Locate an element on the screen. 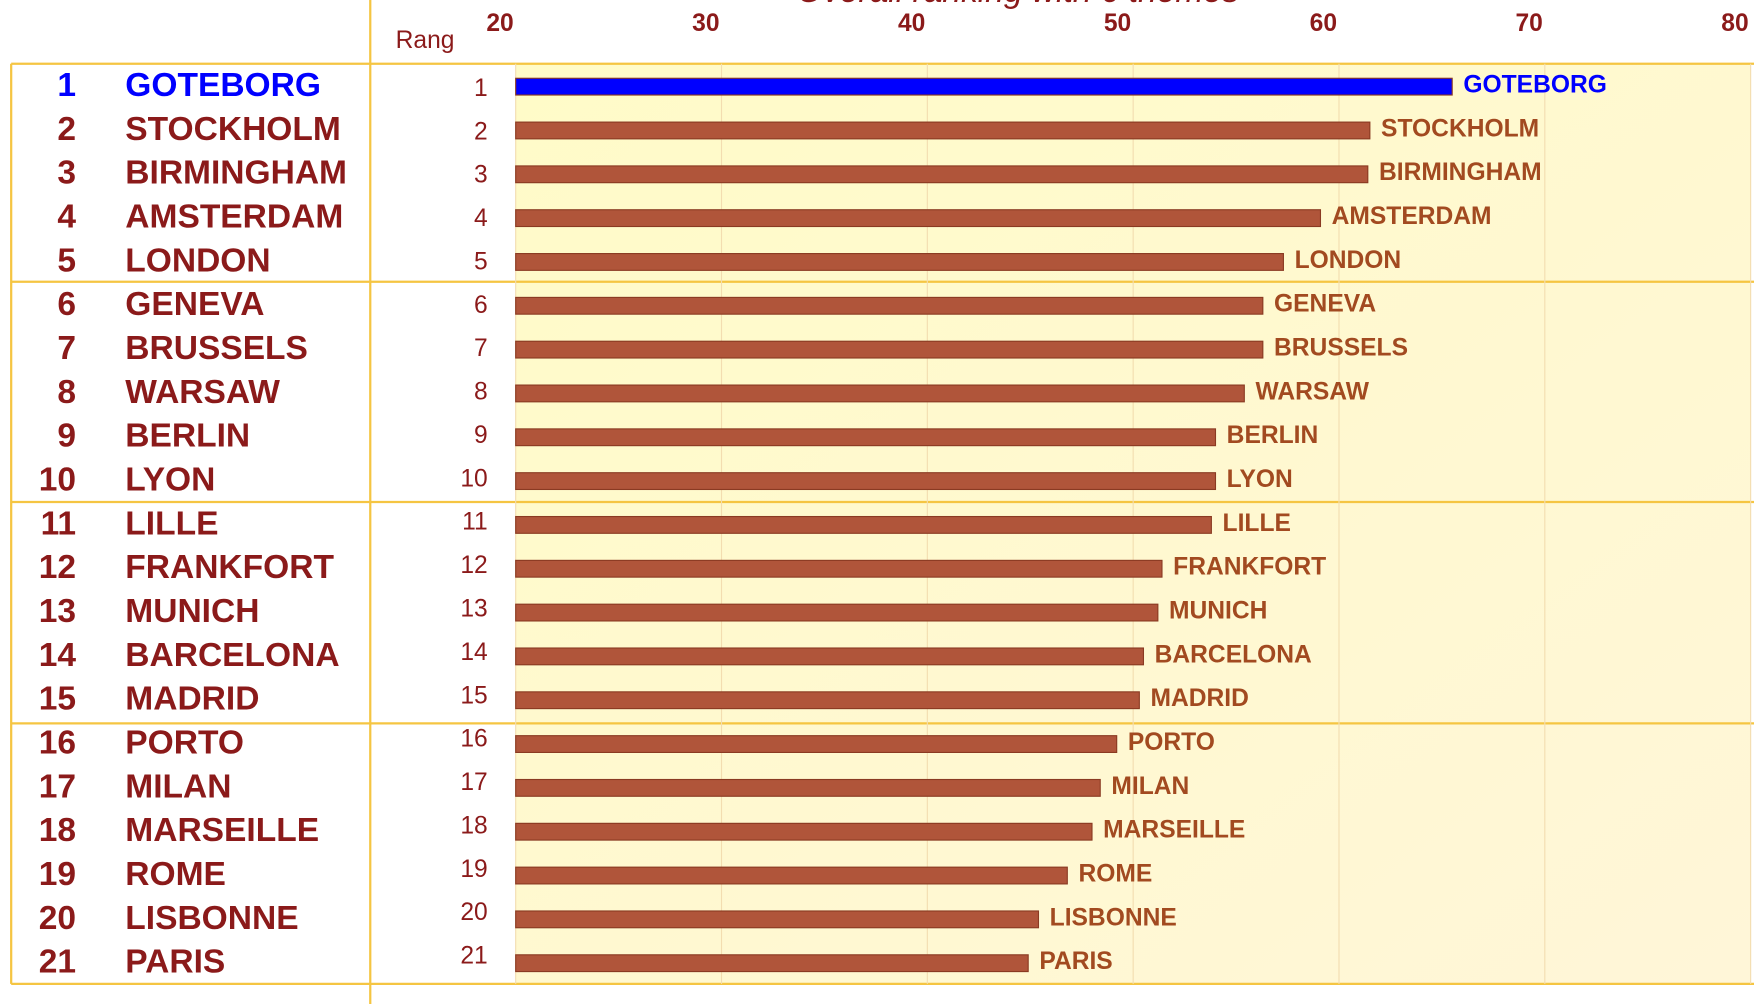 The image size is (1754, 1004). rank-number: 15 is located at coordinates (57, 699).